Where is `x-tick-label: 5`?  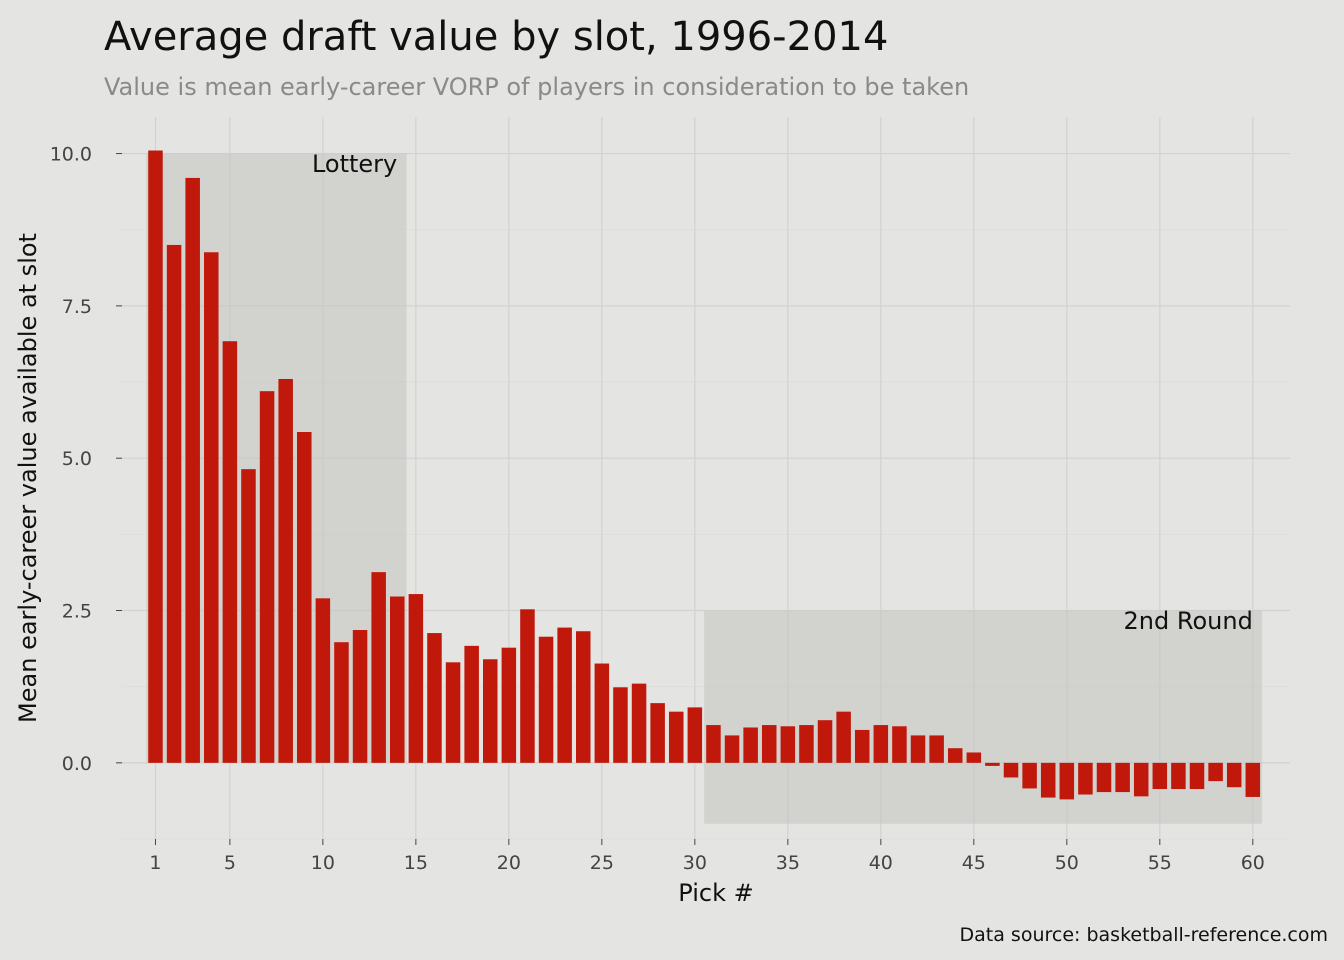 x-tick-label: 5 is located at coordinates (230, 863).